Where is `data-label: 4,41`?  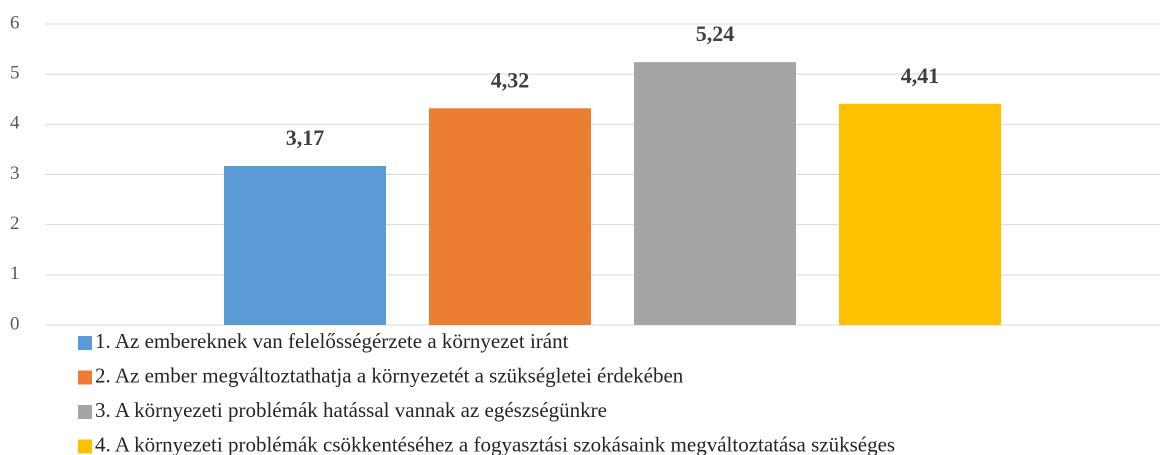
data-label: 4,41 is located at coordinates (920, 75).